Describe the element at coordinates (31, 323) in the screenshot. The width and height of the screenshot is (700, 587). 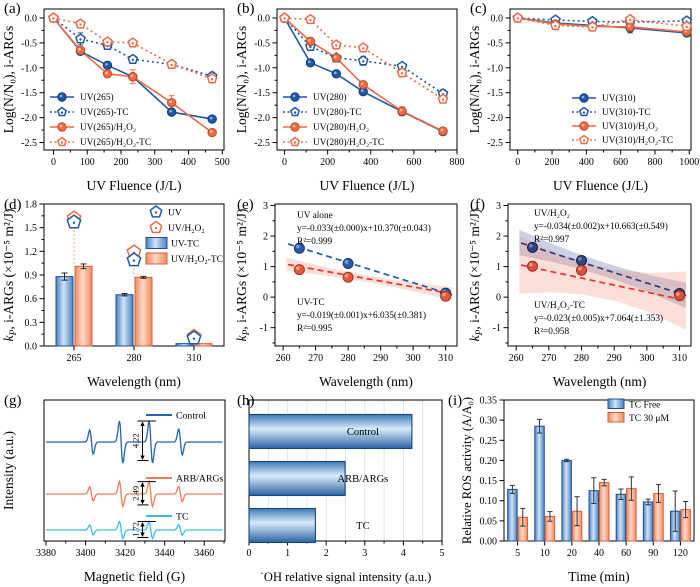
I see `y-tick-label: 0.3` at that location.